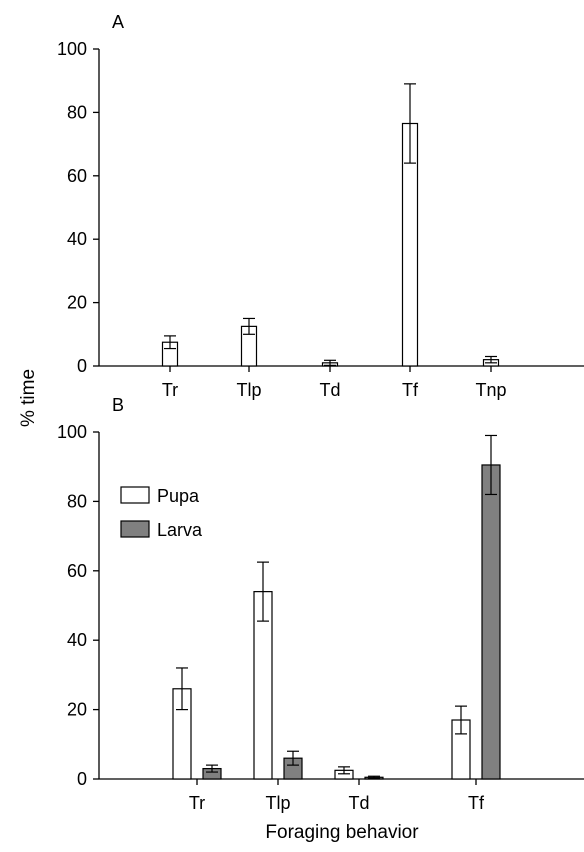 Image resolution: width=584 pixels, height=852 pixels. I want to click on x-tick-label: Tnp, so click(490, 390).